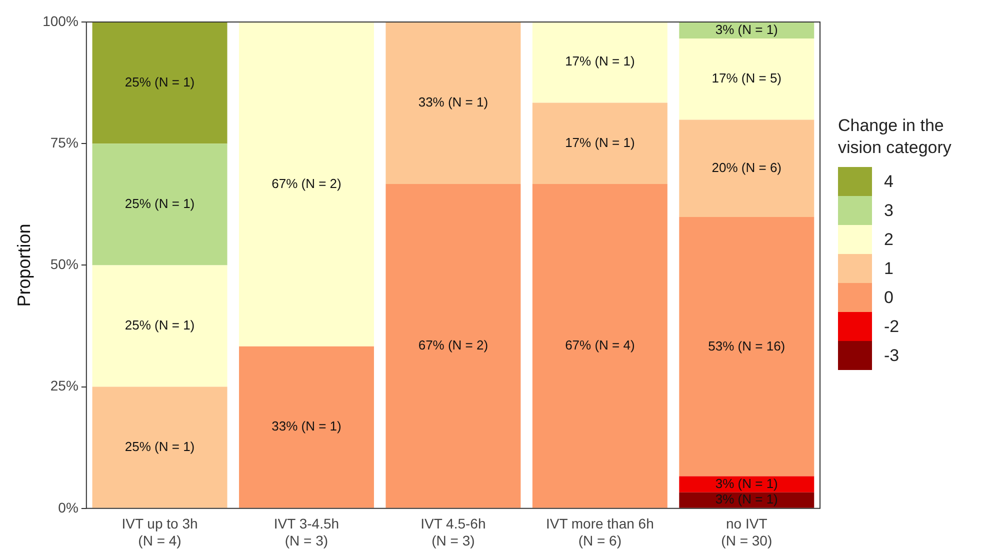  Describe the element at coordinates (64, 142) in the screenshot. I see `y-tick-label: 75%` at that location.